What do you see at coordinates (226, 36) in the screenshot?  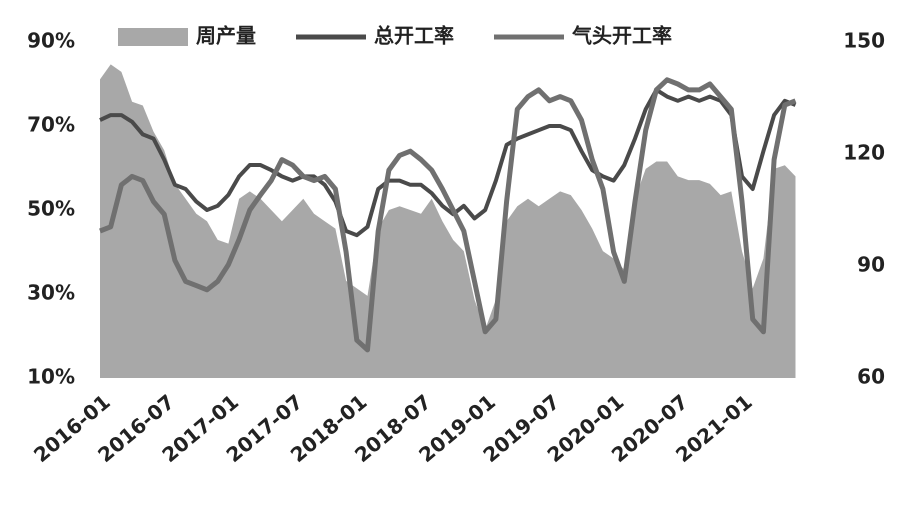 I see `legend-label: 周产量` at bounding box center [226, 36].